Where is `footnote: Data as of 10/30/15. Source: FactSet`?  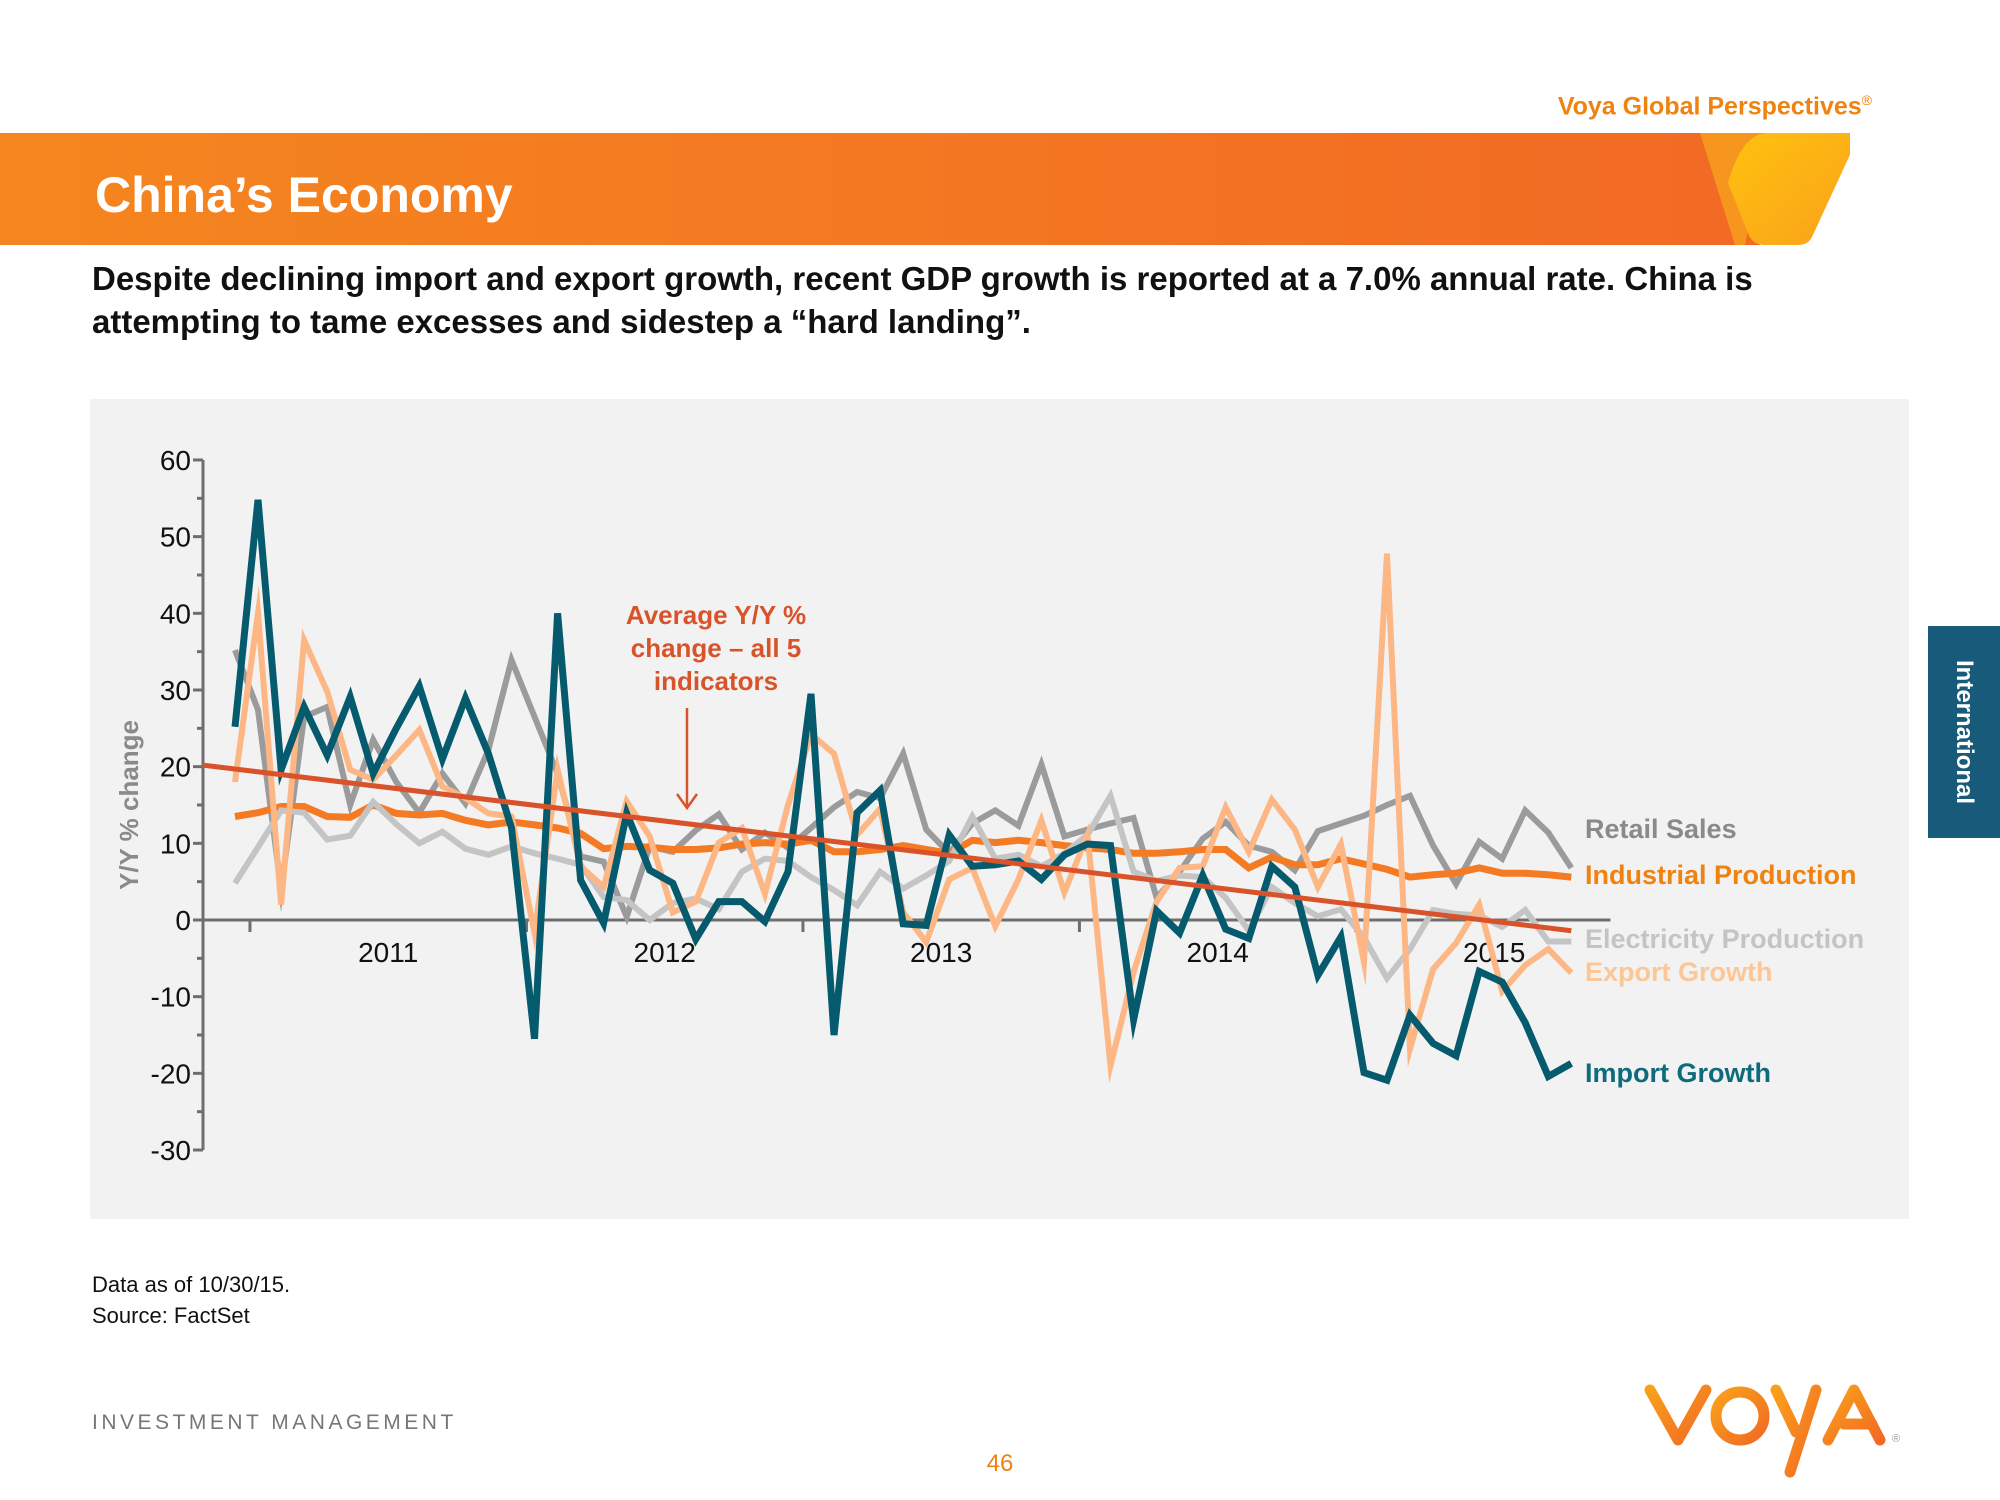
footnote: Data as of 10/30/15. Source: FactSet is located at coordinates (191, 1300).